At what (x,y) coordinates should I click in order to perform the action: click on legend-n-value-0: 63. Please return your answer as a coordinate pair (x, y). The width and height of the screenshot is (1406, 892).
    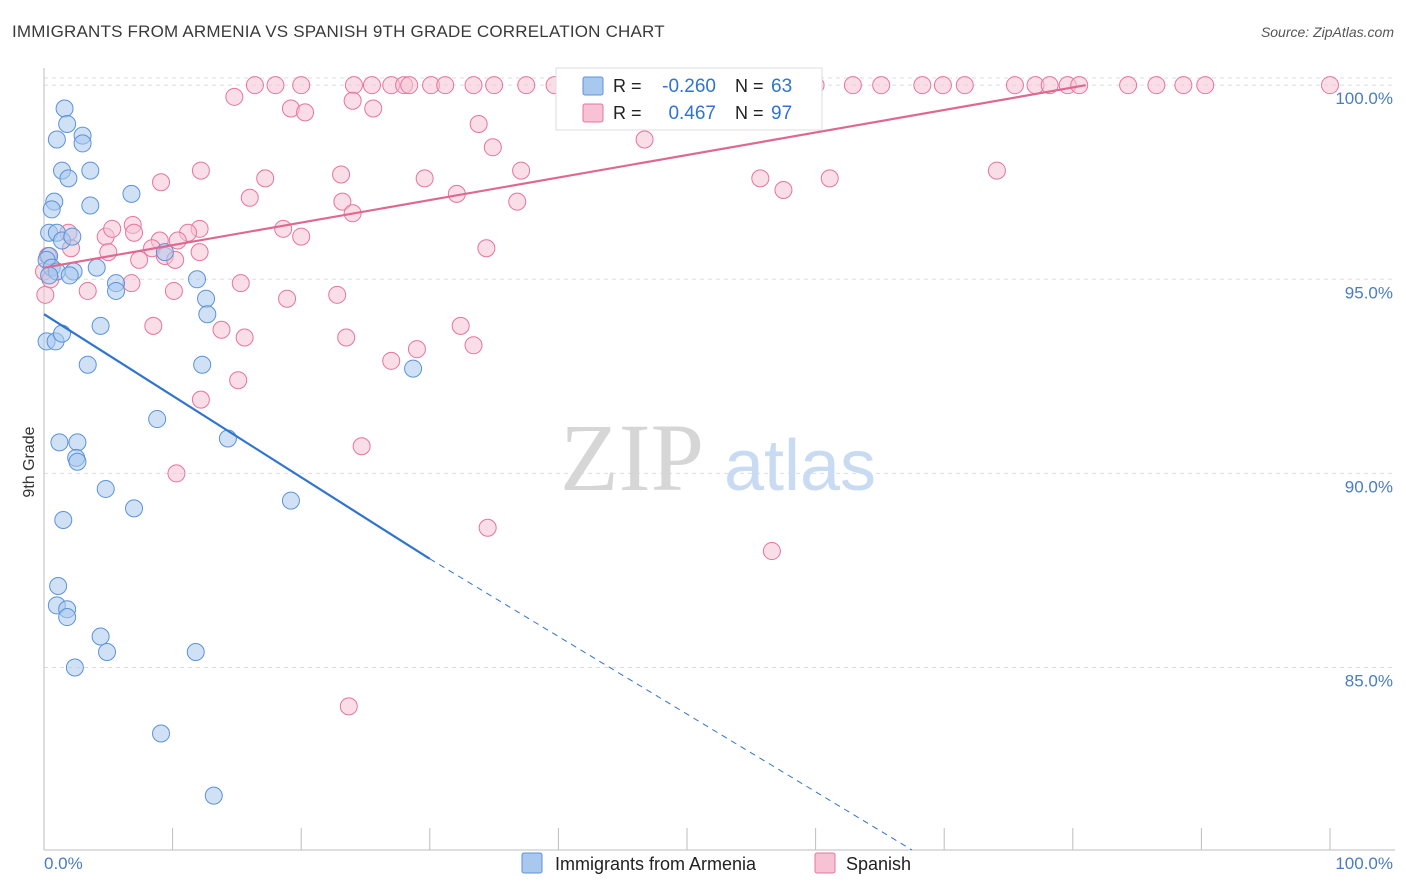
    Looking at the image, I should click on (781, 86).